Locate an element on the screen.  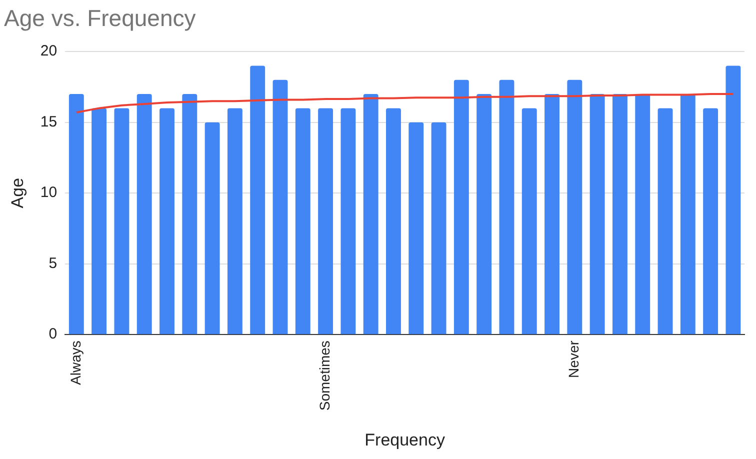
y-tick-label: 0 is located at coordinates (53, 334).